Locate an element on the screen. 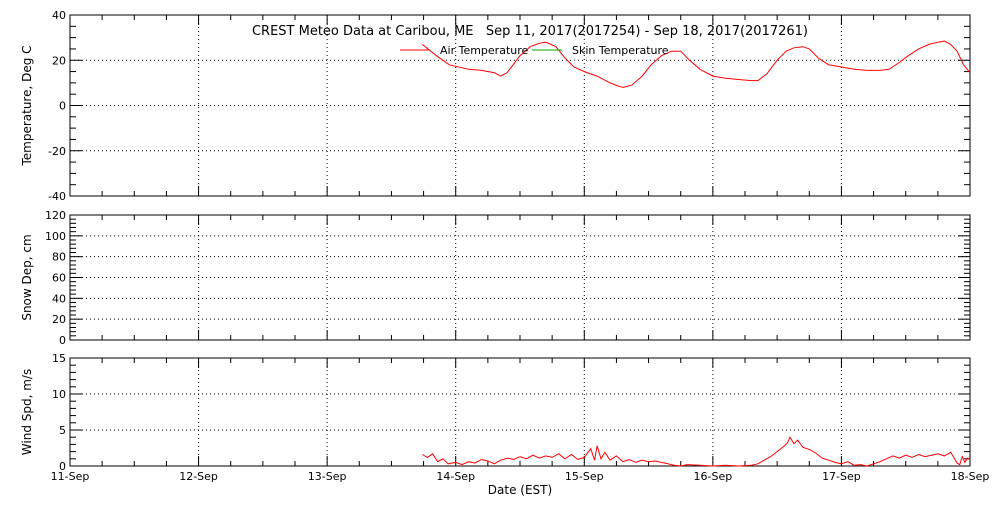  legend: Air Temperature Skin Temperature is located at coordinates (534, 50).